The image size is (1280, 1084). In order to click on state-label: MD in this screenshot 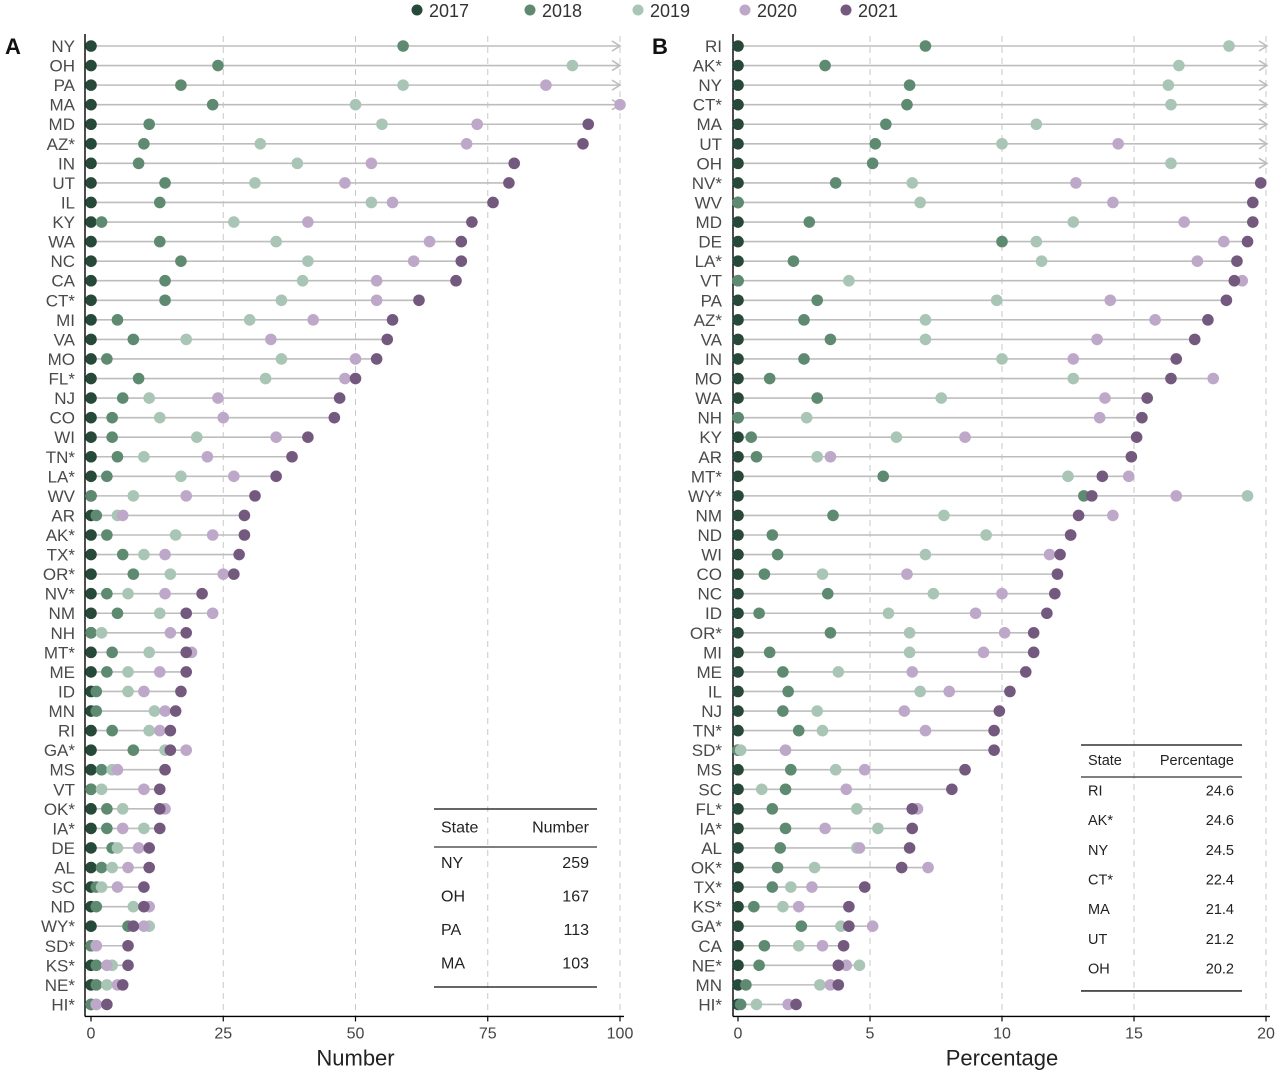, I will do `click(709, 222)`.